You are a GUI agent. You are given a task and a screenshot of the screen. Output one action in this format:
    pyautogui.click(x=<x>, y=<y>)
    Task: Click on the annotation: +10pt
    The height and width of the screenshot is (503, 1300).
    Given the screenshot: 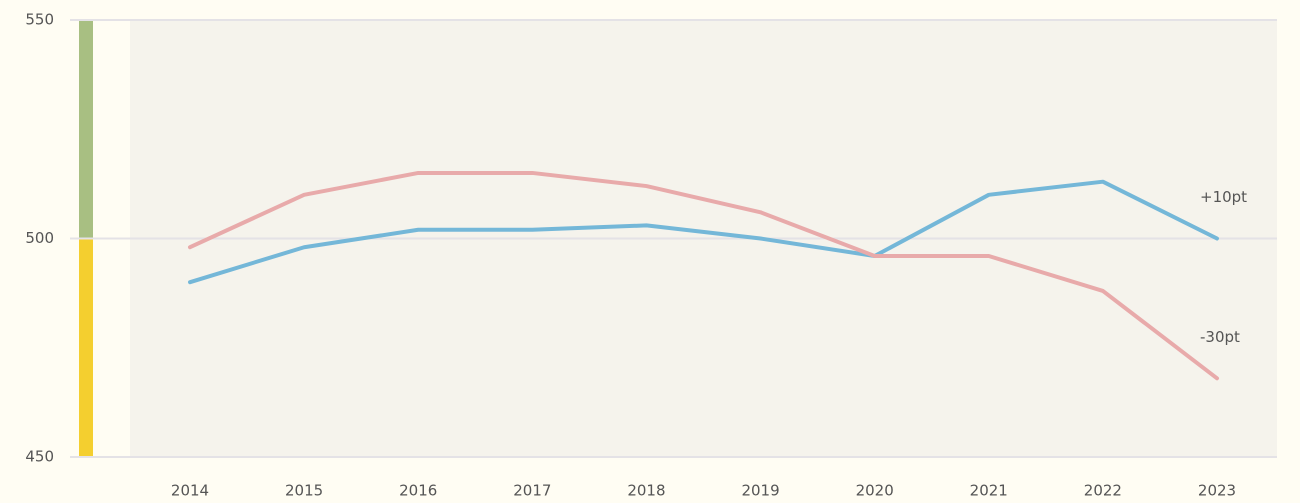 What is the action you would take?
    pyautogui.click(x=1223, y=197)
    